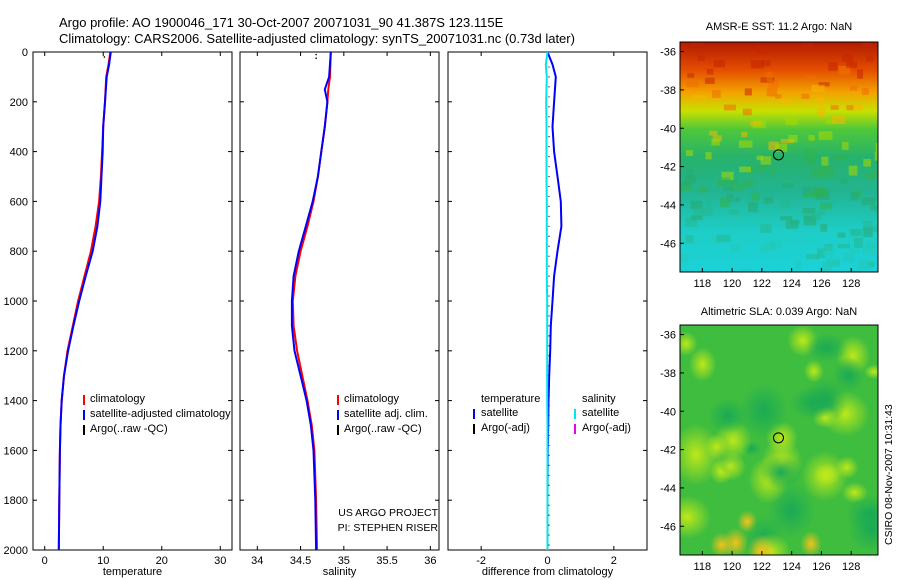 This screenshot has width=900, height=580. Describe the element at coordinates (84, 301) in the screenshot. I see `series-line-satellite-adjusted-climatology` at that location.